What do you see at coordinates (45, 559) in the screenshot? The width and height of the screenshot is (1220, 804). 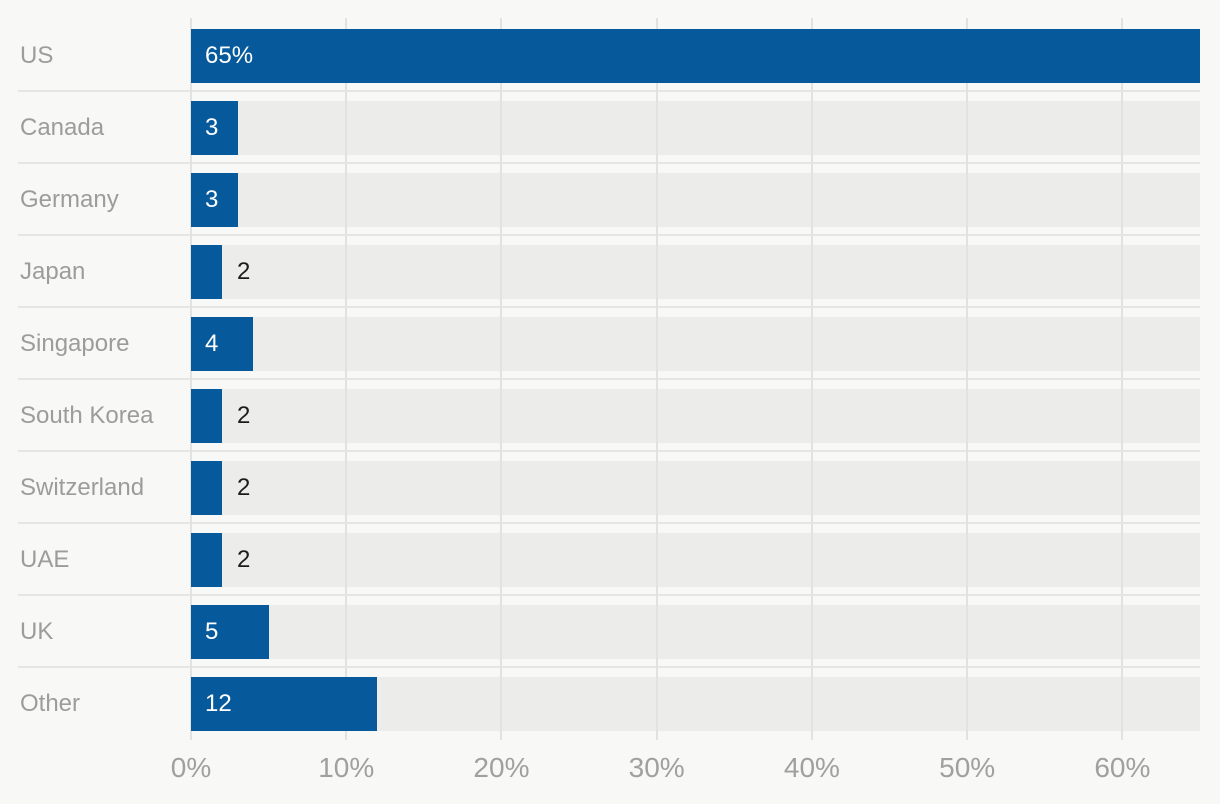 I see `category-label: UAE` at bounding box center [45, 559].